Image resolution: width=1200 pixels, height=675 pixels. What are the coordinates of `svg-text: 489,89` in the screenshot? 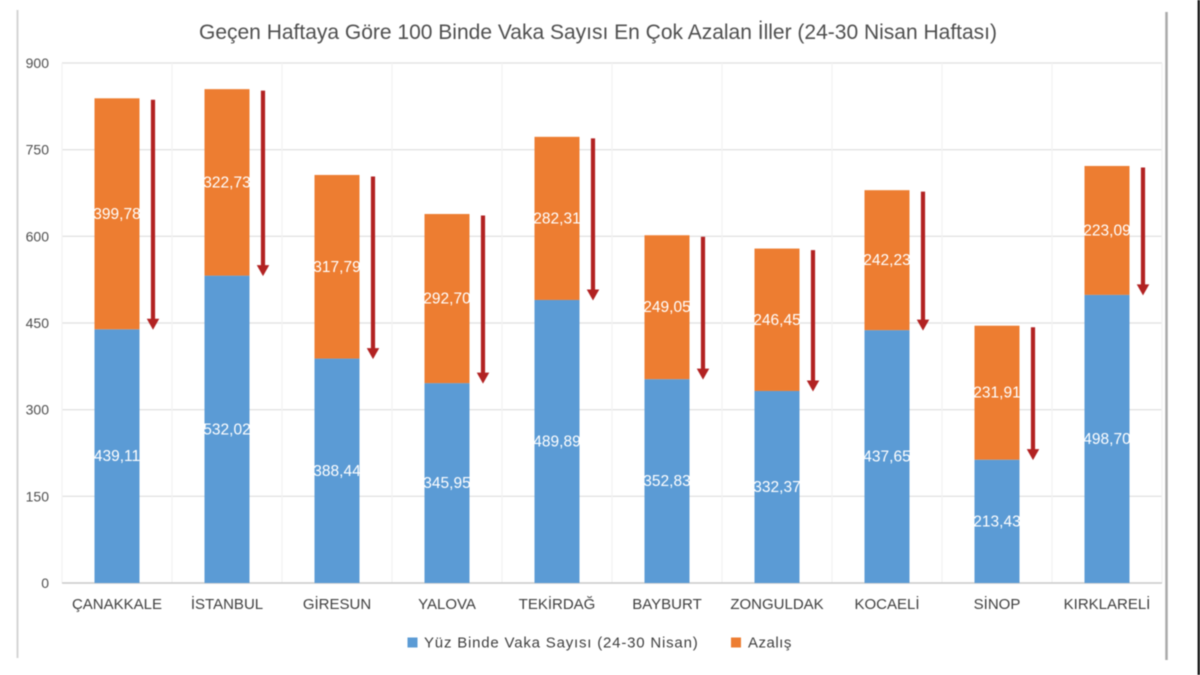 It's located at (556, 441).